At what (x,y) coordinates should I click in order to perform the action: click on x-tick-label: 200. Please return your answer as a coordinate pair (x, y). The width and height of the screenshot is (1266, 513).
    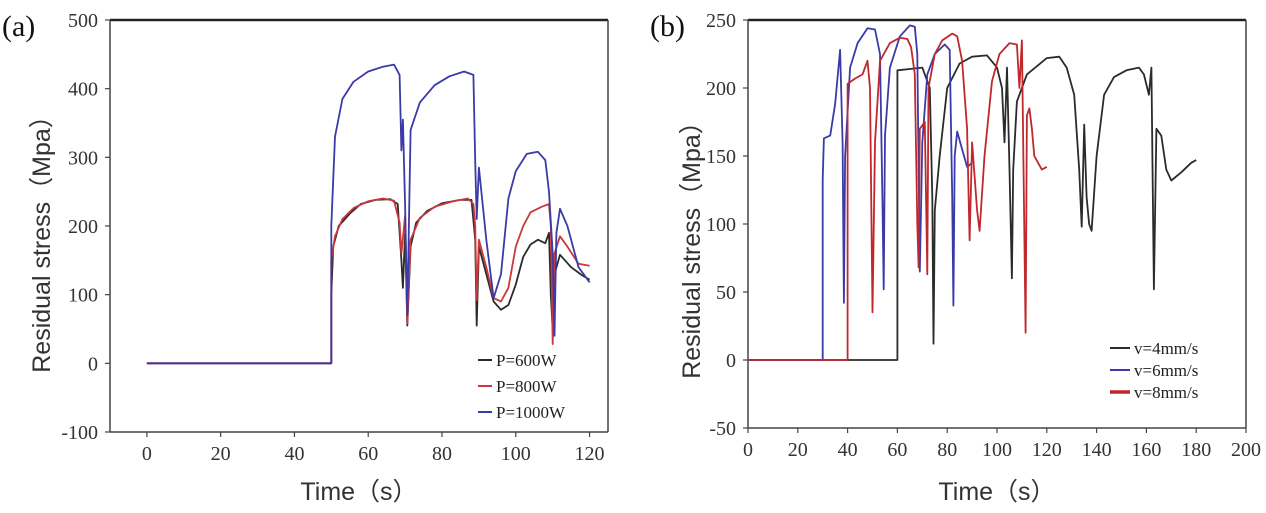
    Looking at the image, I should click on (1246, 450).